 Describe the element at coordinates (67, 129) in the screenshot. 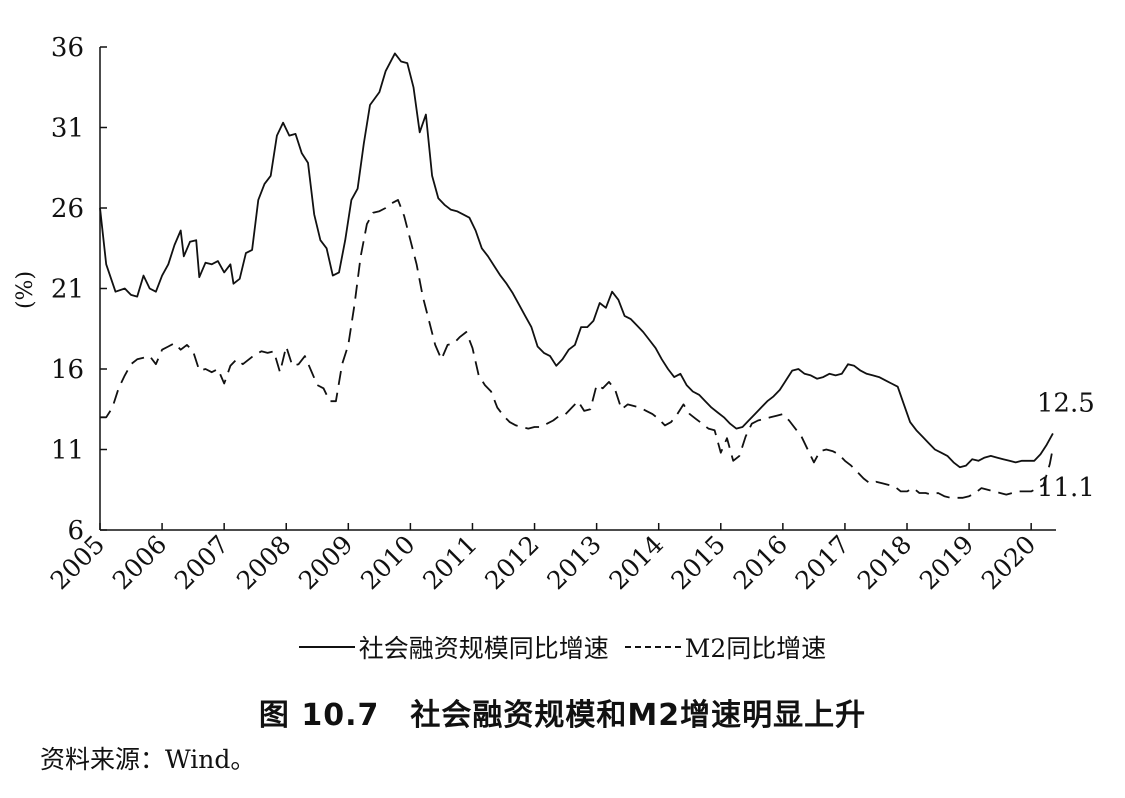

I see `y-tick-label: 31` at that location.